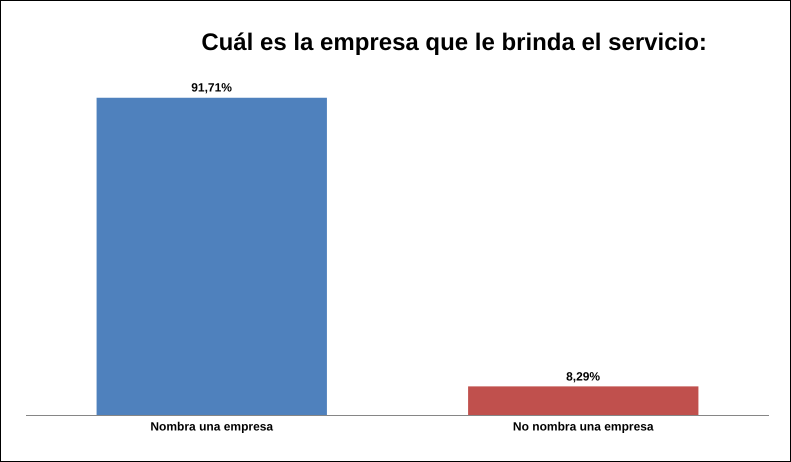  Describe the element at coordinates (583, 376) in the screenshot. I see `data-label: 8,29%` at that location.